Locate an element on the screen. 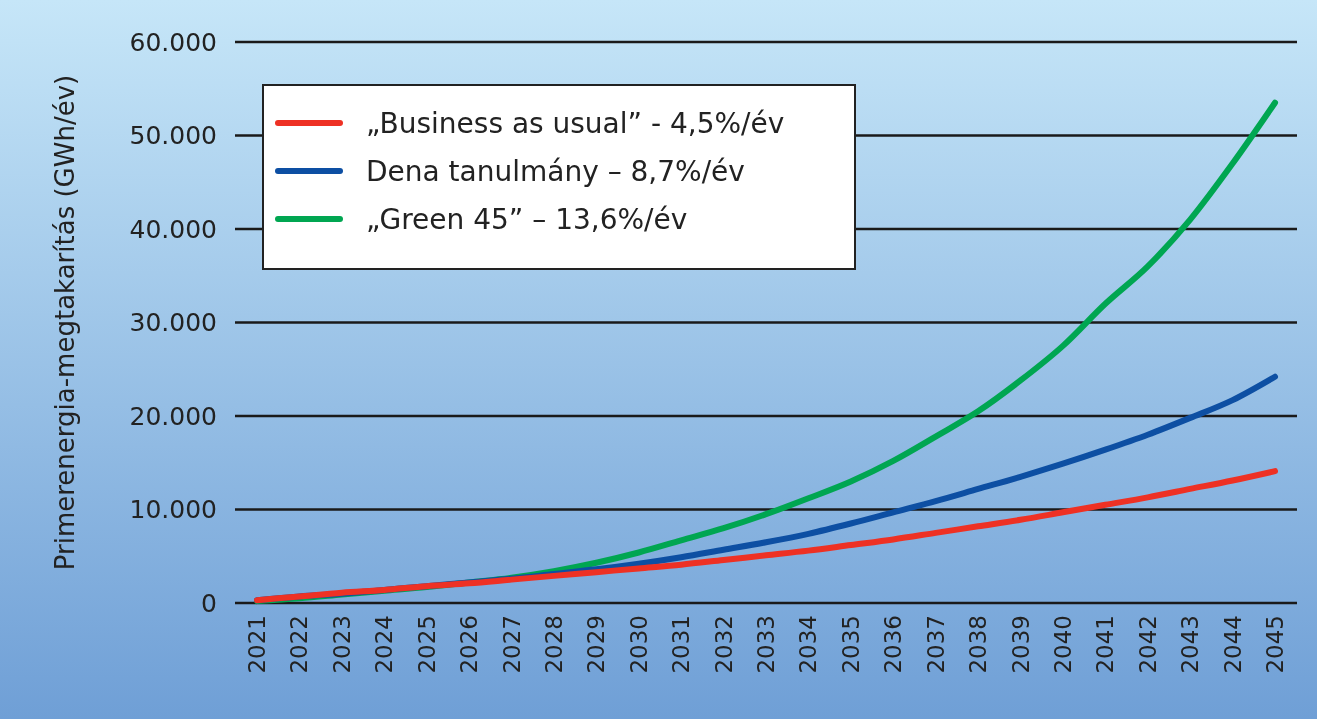 This screenshot has width=1317, height=719. x-tick-label: 2029 is located at coordinates (596, 644).